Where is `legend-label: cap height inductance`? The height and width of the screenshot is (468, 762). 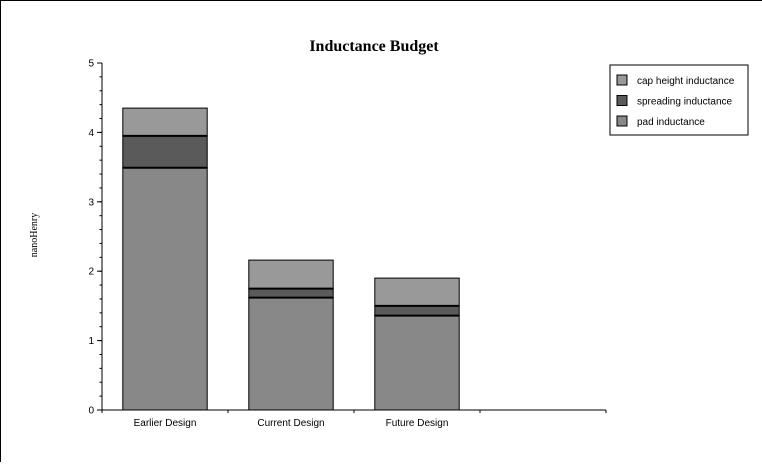 legend-label: cap height inductance is located at coordinates (686, 81).